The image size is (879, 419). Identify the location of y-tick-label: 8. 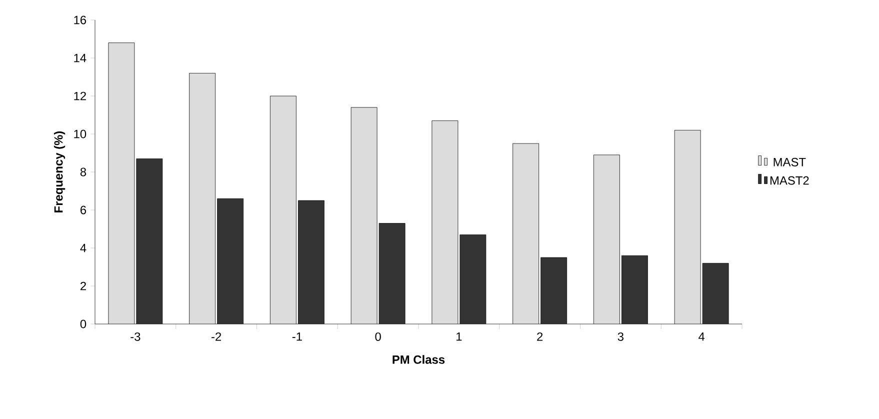
(83, 172).